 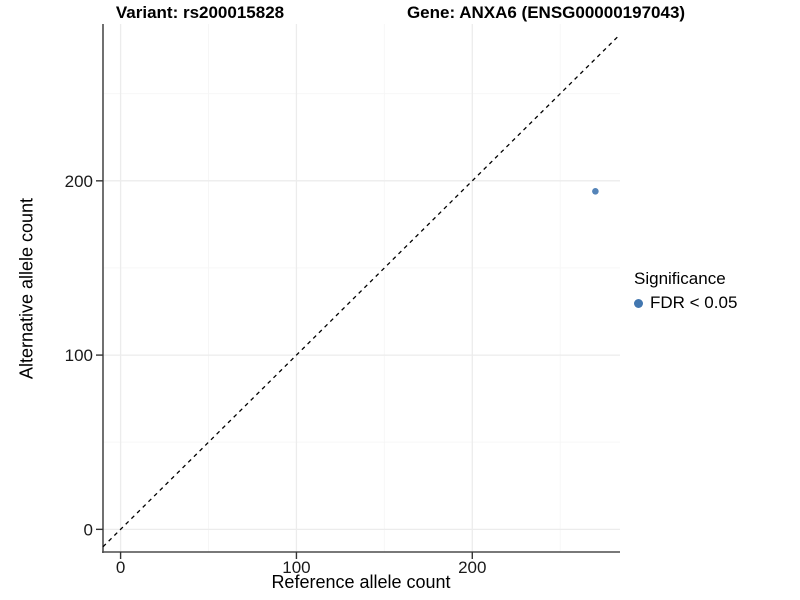 What do you see at coordinates (200, 12) in the screenshot?
I see `plot-title-variant: Variant: rs200015828` at bounding box center [200, 12].